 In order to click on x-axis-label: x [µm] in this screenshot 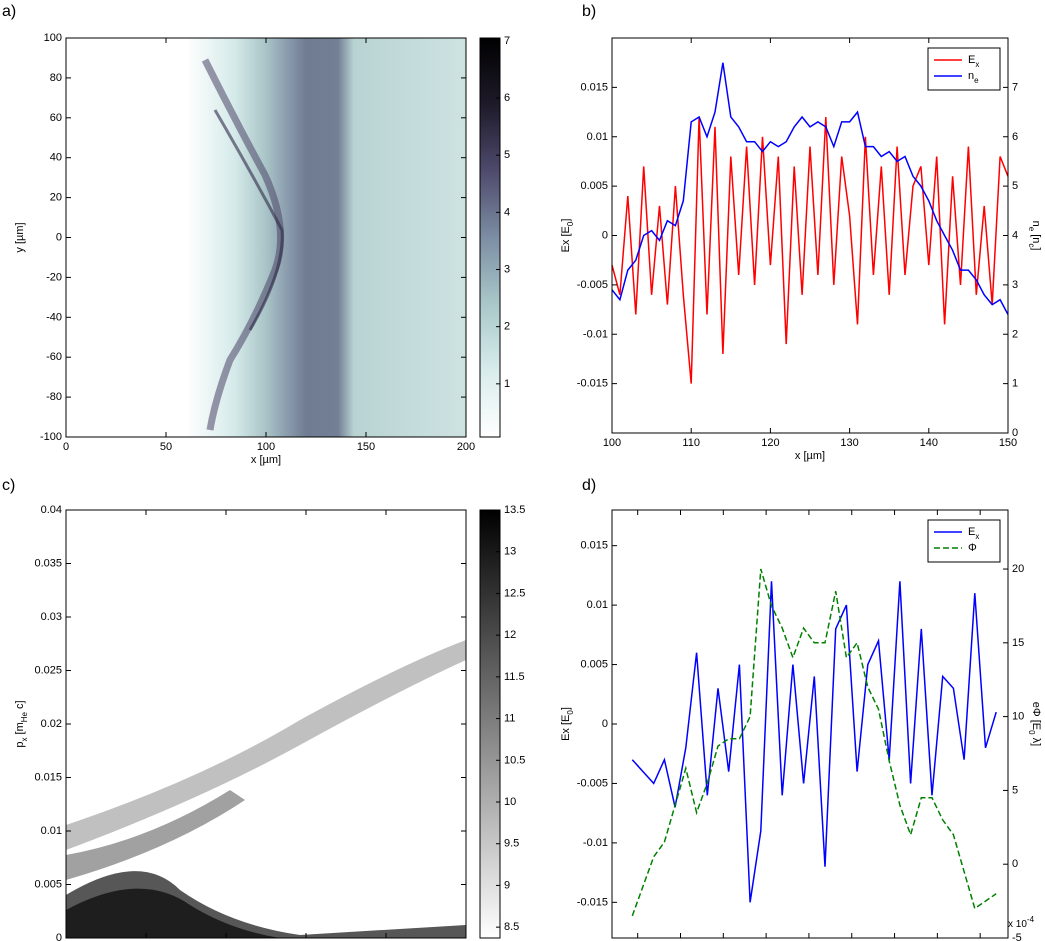, I will do `click(266, 460)`.